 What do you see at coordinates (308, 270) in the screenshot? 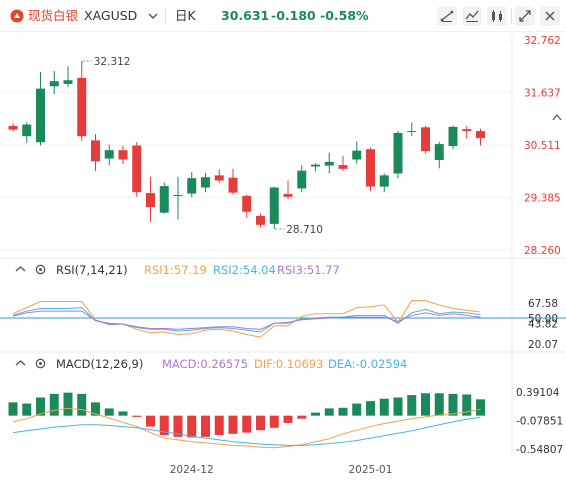
I see `rsi3-value: RSI3:51.77` at bounding box center [308, 270].